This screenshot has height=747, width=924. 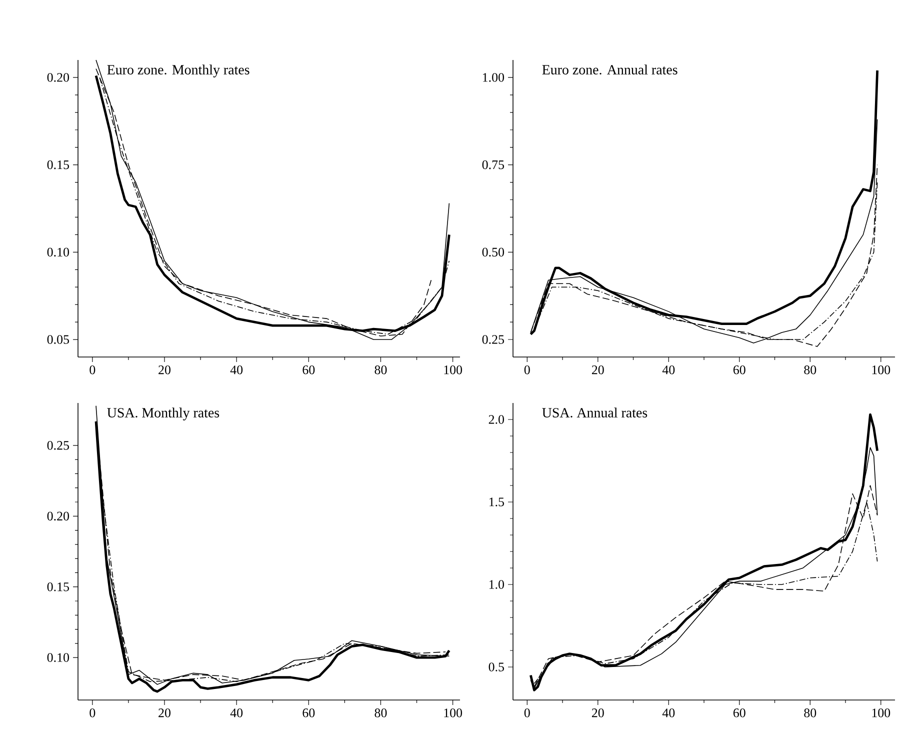 I want to click on chart-title: USA. Monthly rates, so click(x=163, y=414).